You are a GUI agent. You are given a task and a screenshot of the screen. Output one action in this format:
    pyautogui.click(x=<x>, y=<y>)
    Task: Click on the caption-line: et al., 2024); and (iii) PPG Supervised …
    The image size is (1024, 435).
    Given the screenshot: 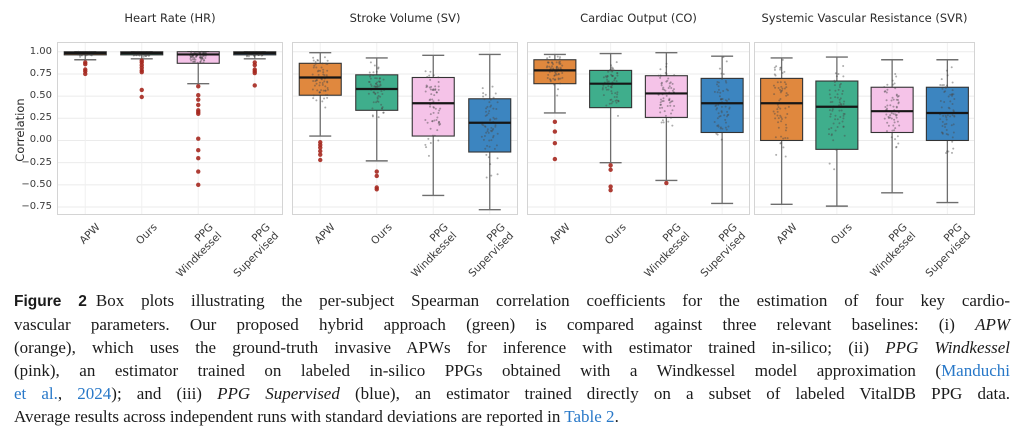 What is the action you would take?
    pyautogui.click(x=512, y=393)
    